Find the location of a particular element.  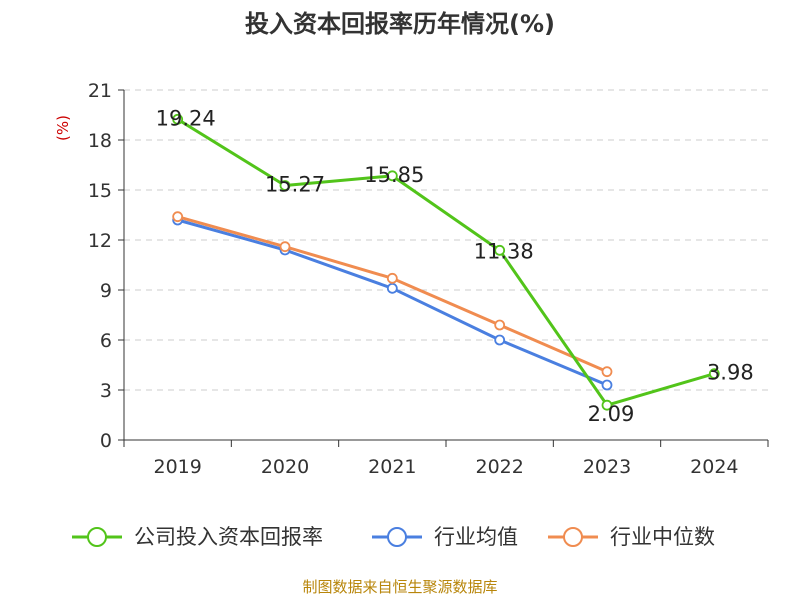

source-note: 制图数据来自恒生聚源数据库 is located at coordinates (399, 587).